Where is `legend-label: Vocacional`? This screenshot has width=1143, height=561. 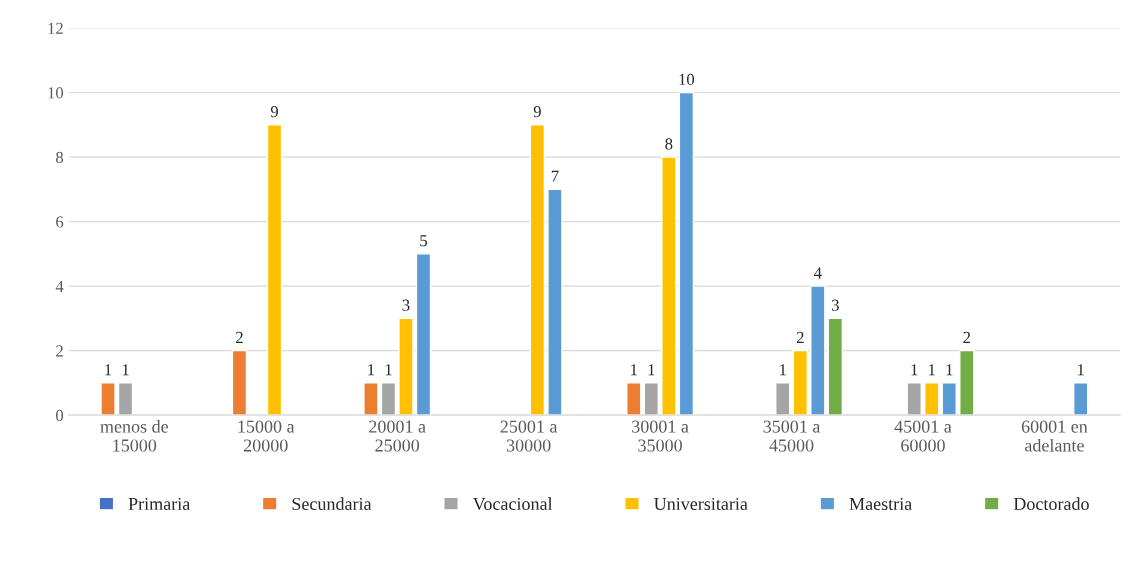
legend-label: Vocacional is located at coordinates (512, 504).